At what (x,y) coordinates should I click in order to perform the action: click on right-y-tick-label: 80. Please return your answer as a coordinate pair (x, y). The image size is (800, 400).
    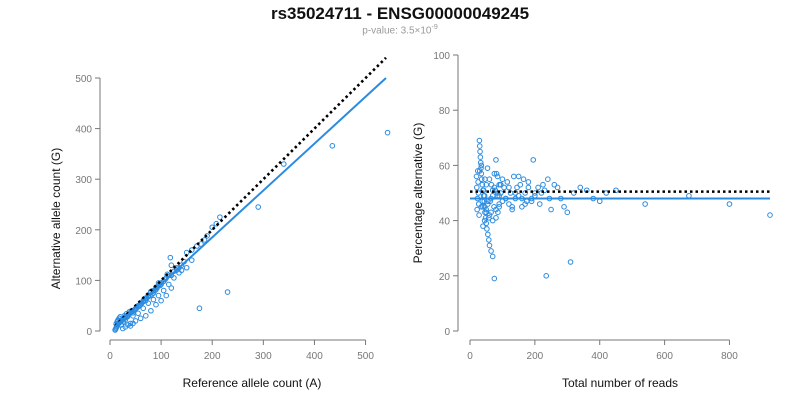
    Looking at the image, I should click on (445, 111).